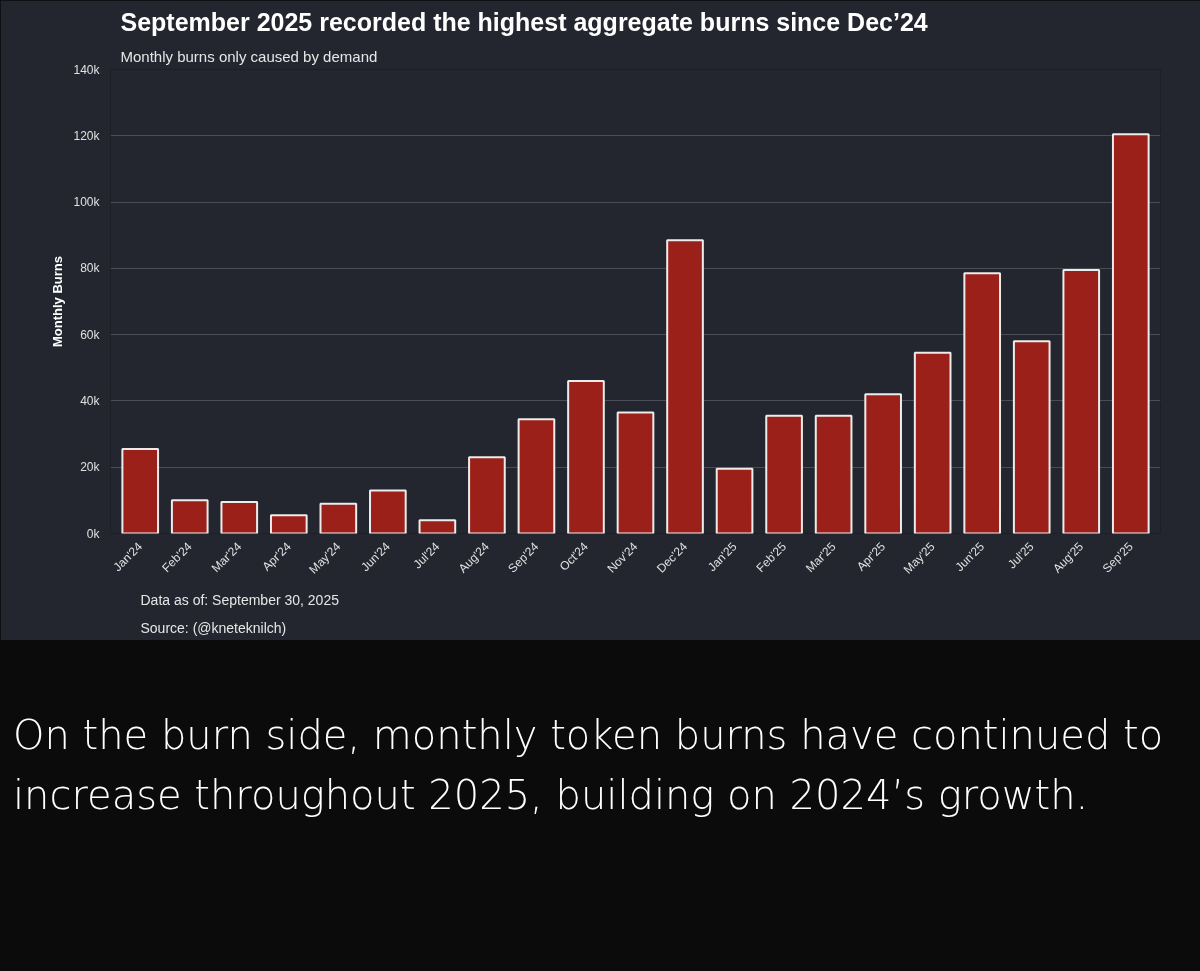 This screenshot has width=1200, height=971. Describe the element at coordinates (90, 268) in the screenshot. I see `y-tick-label: 80k` at that location.